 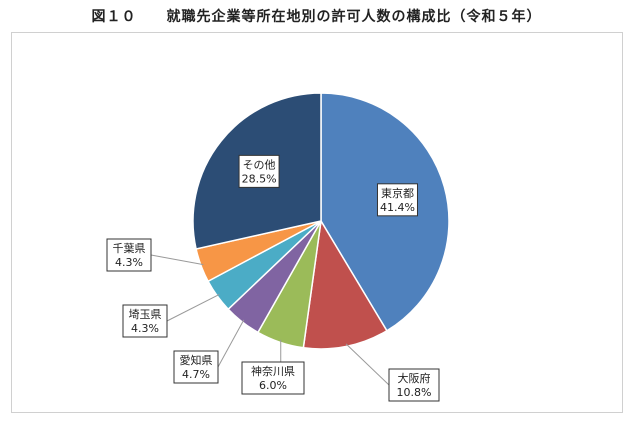 What do you see at coordinates (196, 374) in the screenshot?
I see `slice-percent-label: 4.7%` at bounding box center [196, 374].